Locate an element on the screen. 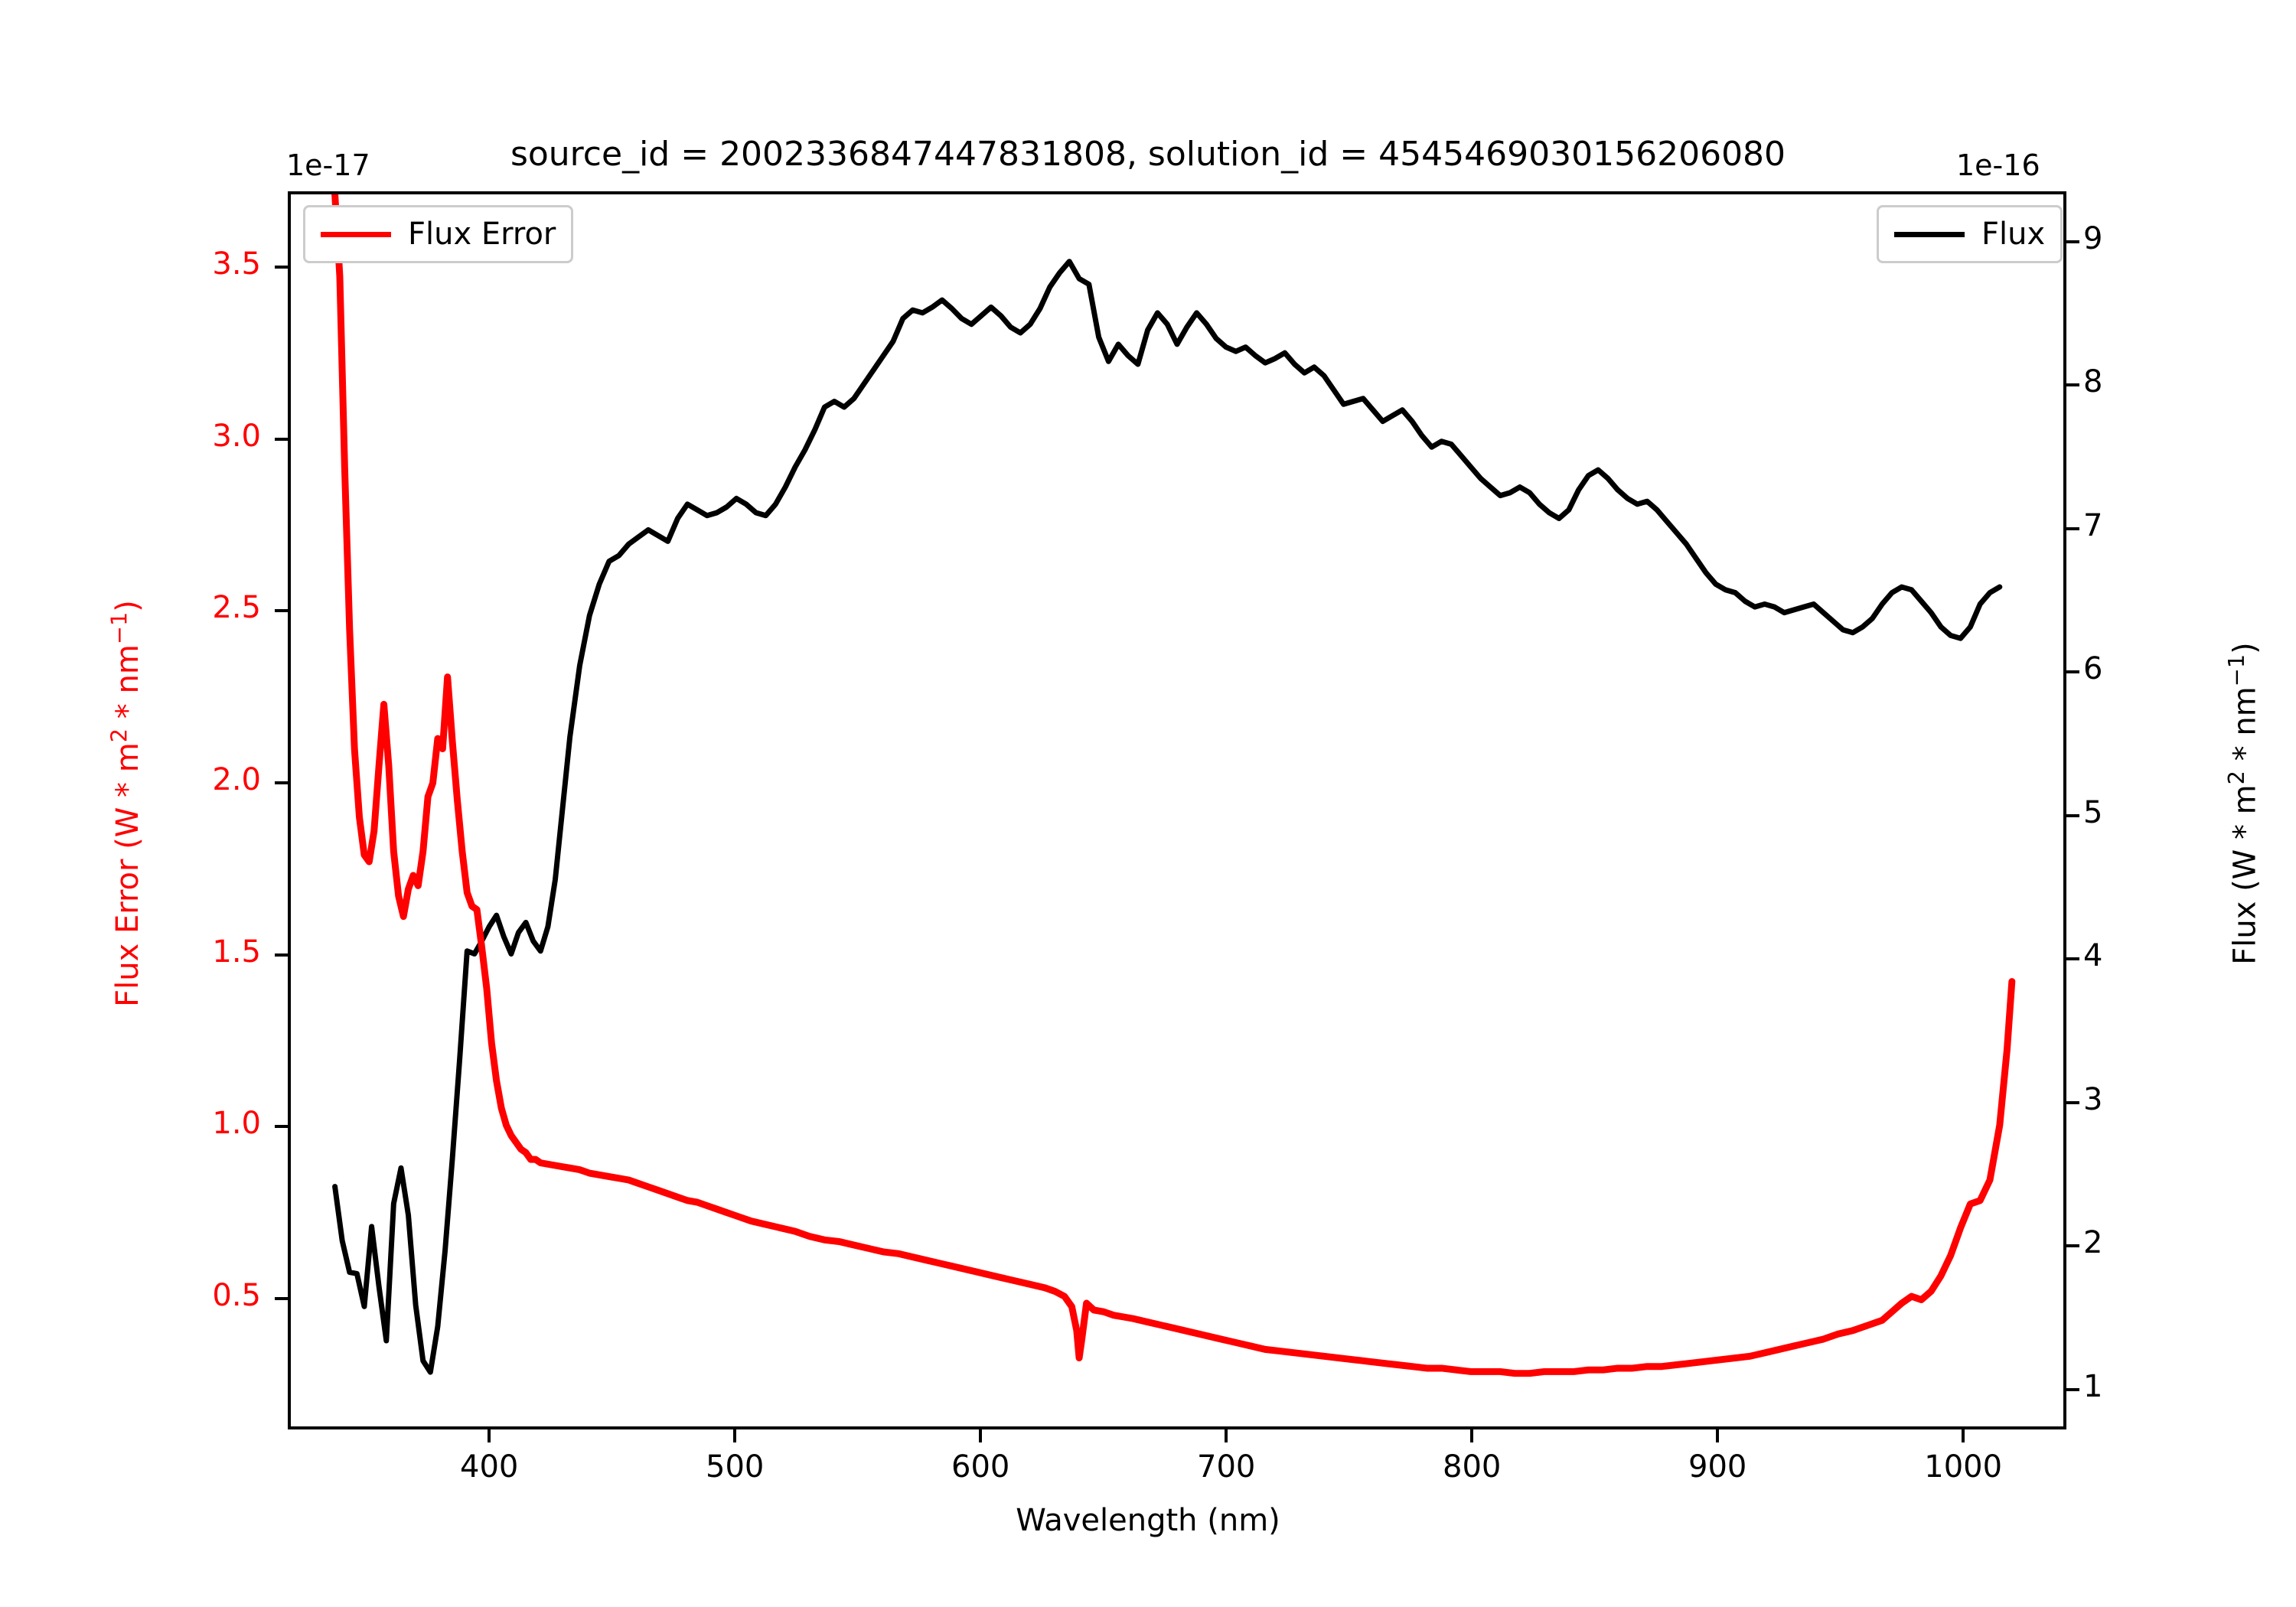 This screenshot has width=2296, height=1607. y-right-label-mid: * nm is located at coordinates (2245, 728).